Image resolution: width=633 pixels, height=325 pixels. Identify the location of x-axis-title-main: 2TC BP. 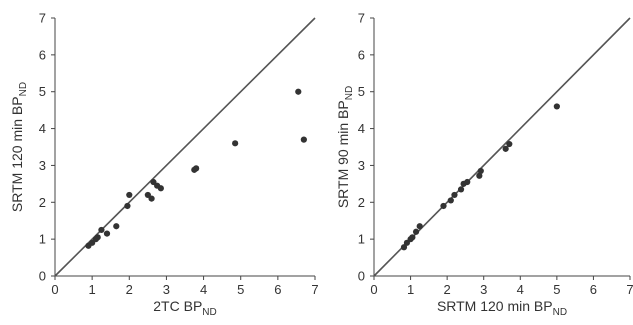
(177, 306).